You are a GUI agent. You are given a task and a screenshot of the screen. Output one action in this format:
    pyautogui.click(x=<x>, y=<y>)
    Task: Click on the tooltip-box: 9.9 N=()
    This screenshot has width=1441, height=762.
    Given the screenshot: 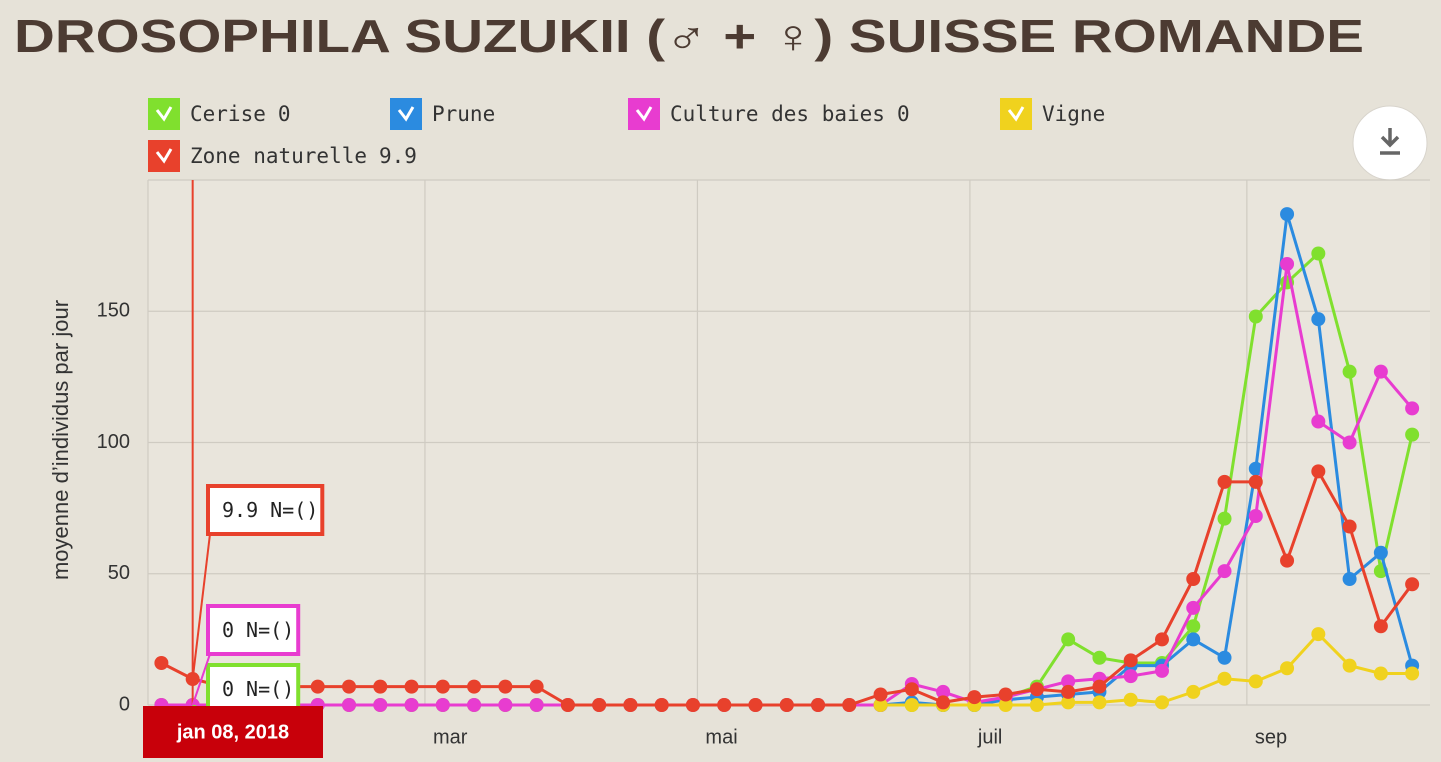 What is the action you would take?
    pyautogui.click(x=258, y=582)
    